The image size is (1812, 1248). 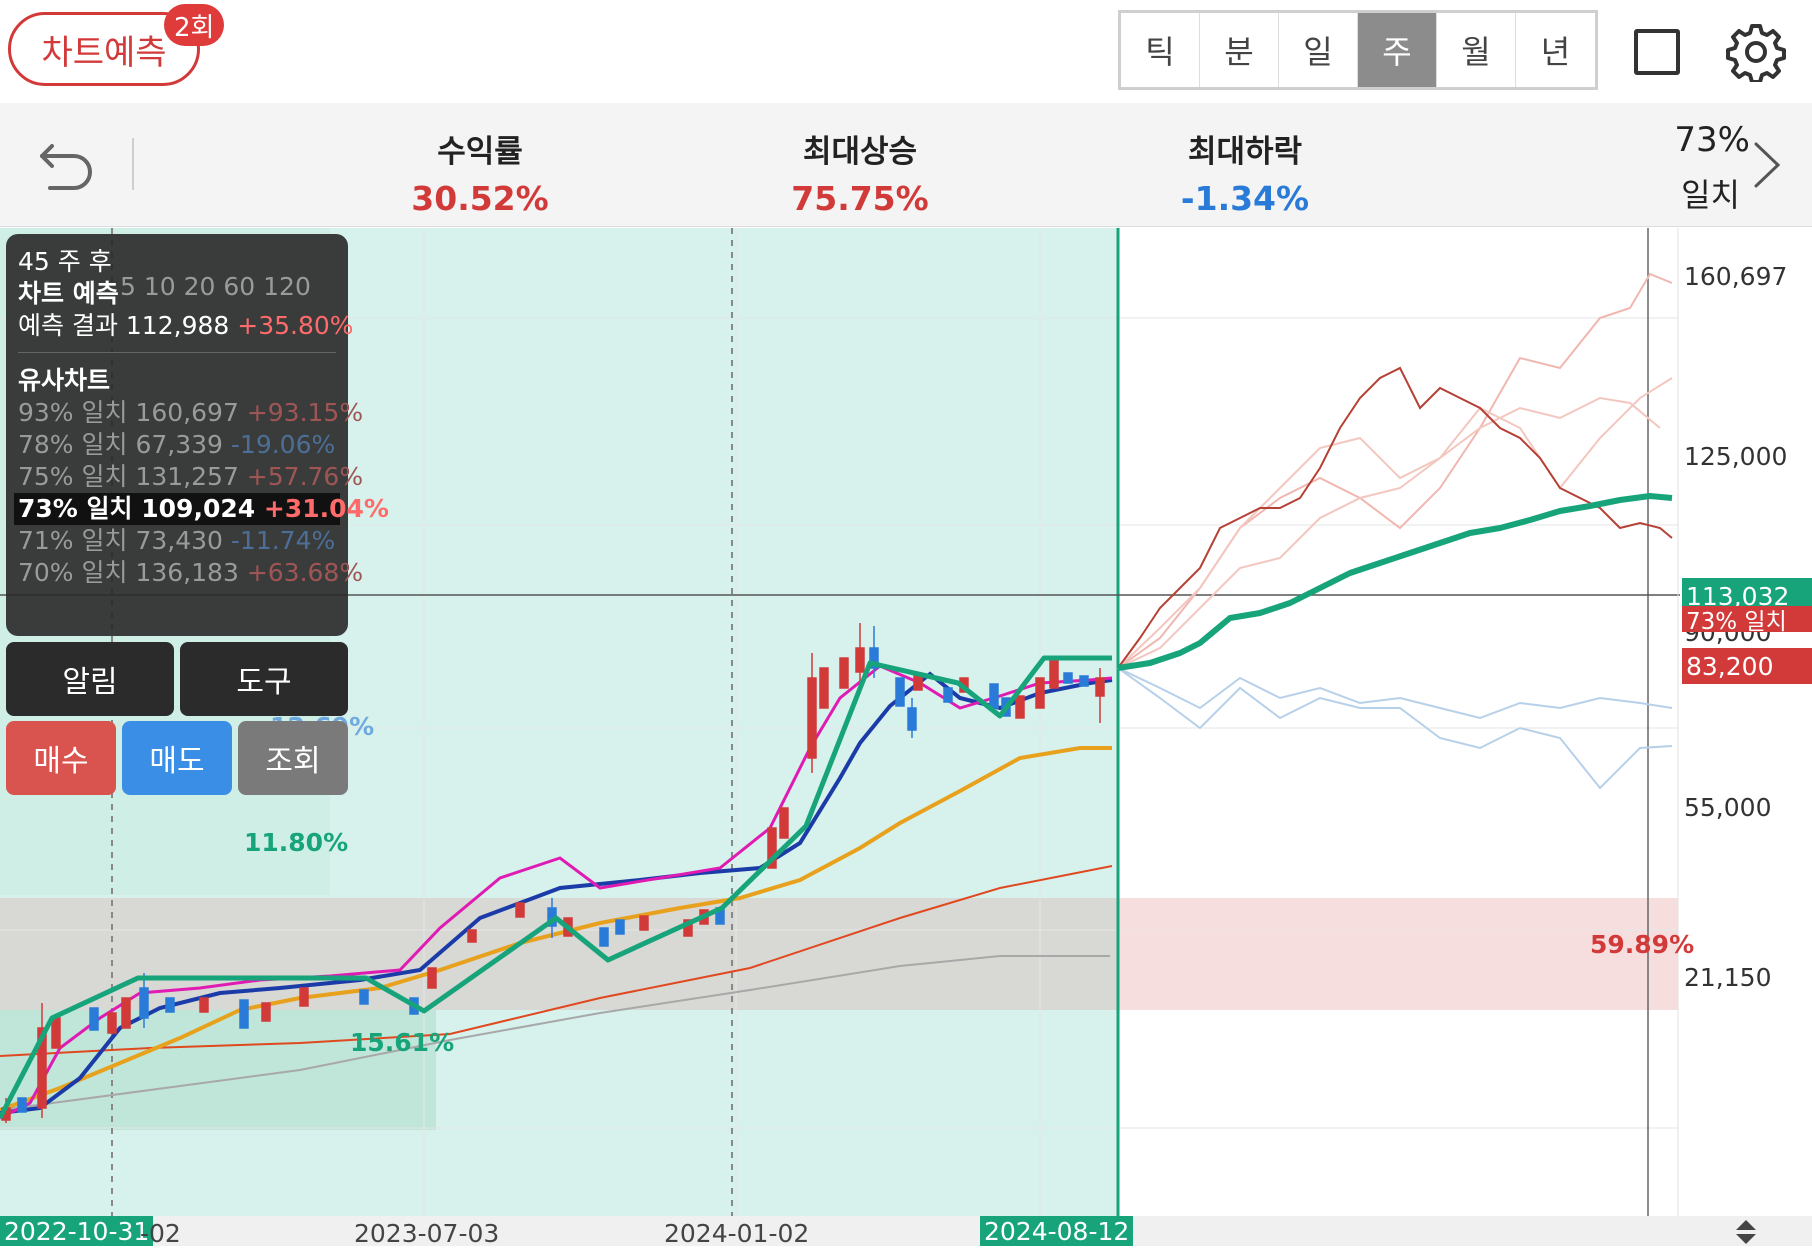 What do you see at coordinates (66, 165) in the screenshot?
I see `undo-icon` at bounding box center [66, 165].